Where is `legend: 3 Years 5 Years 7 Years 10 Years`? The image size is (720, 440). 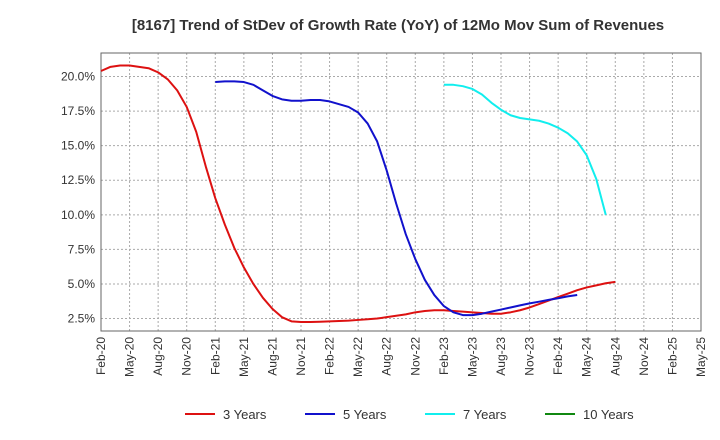 legend: 3 Years 5 Years 7 Years 10 Years is located at coordinates (409, 414).